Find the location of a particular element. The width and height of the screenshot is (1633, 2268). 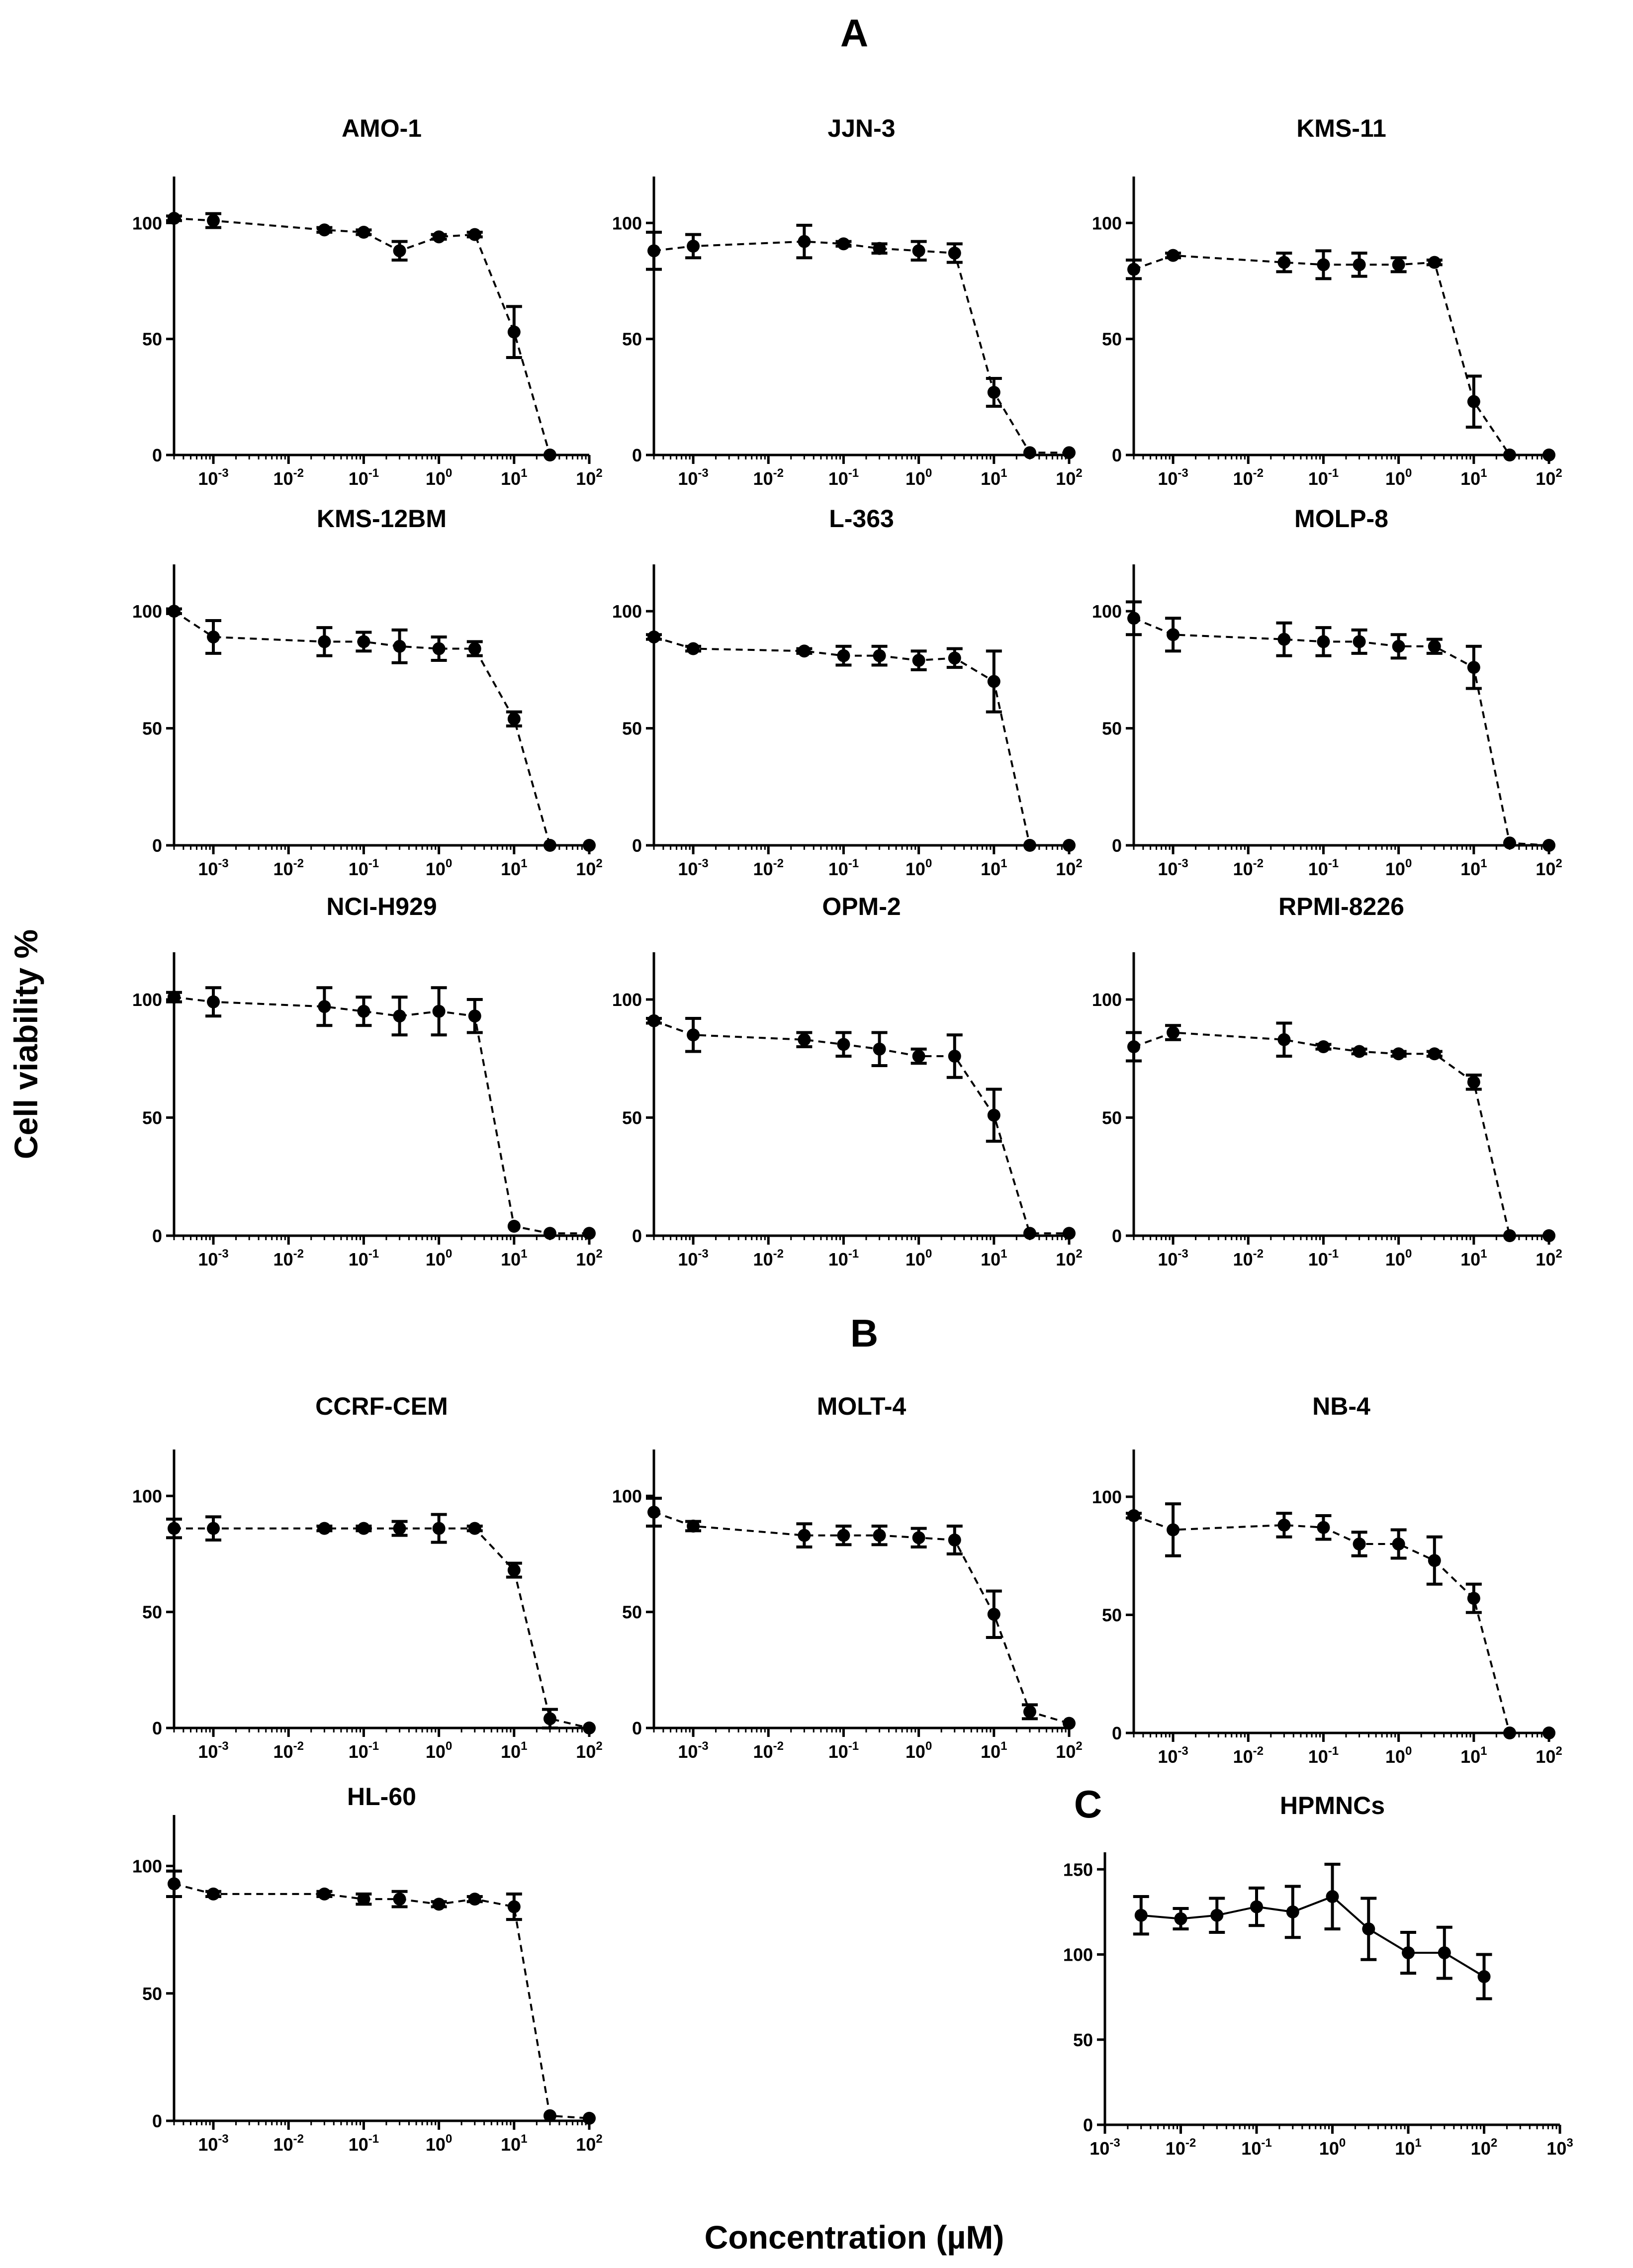

x-tick-label: 10³ is located at coordinates (1559, 2148).